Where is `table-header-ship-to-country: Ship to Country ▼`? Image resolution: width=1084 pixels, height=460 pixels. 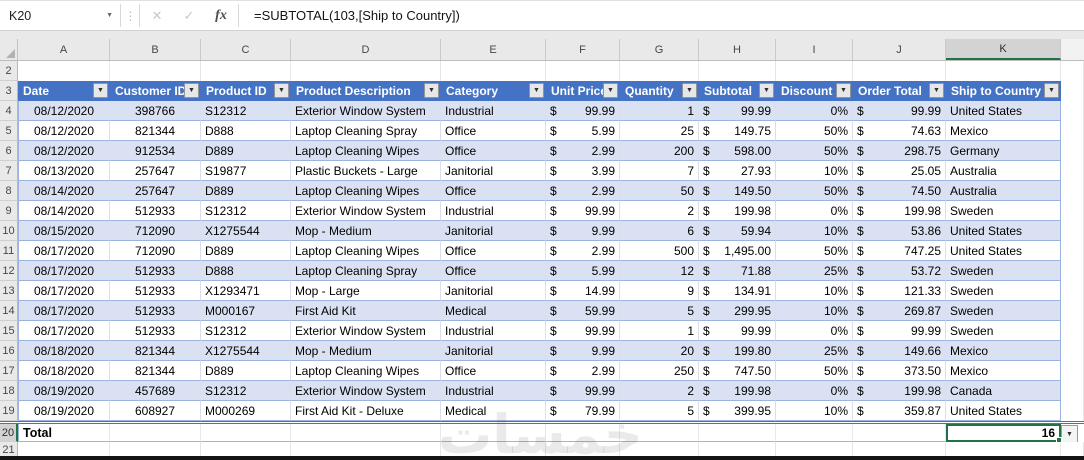
table-header-ship-to-country: Ship to Country ▼ is located at coordinates (1003, 91).